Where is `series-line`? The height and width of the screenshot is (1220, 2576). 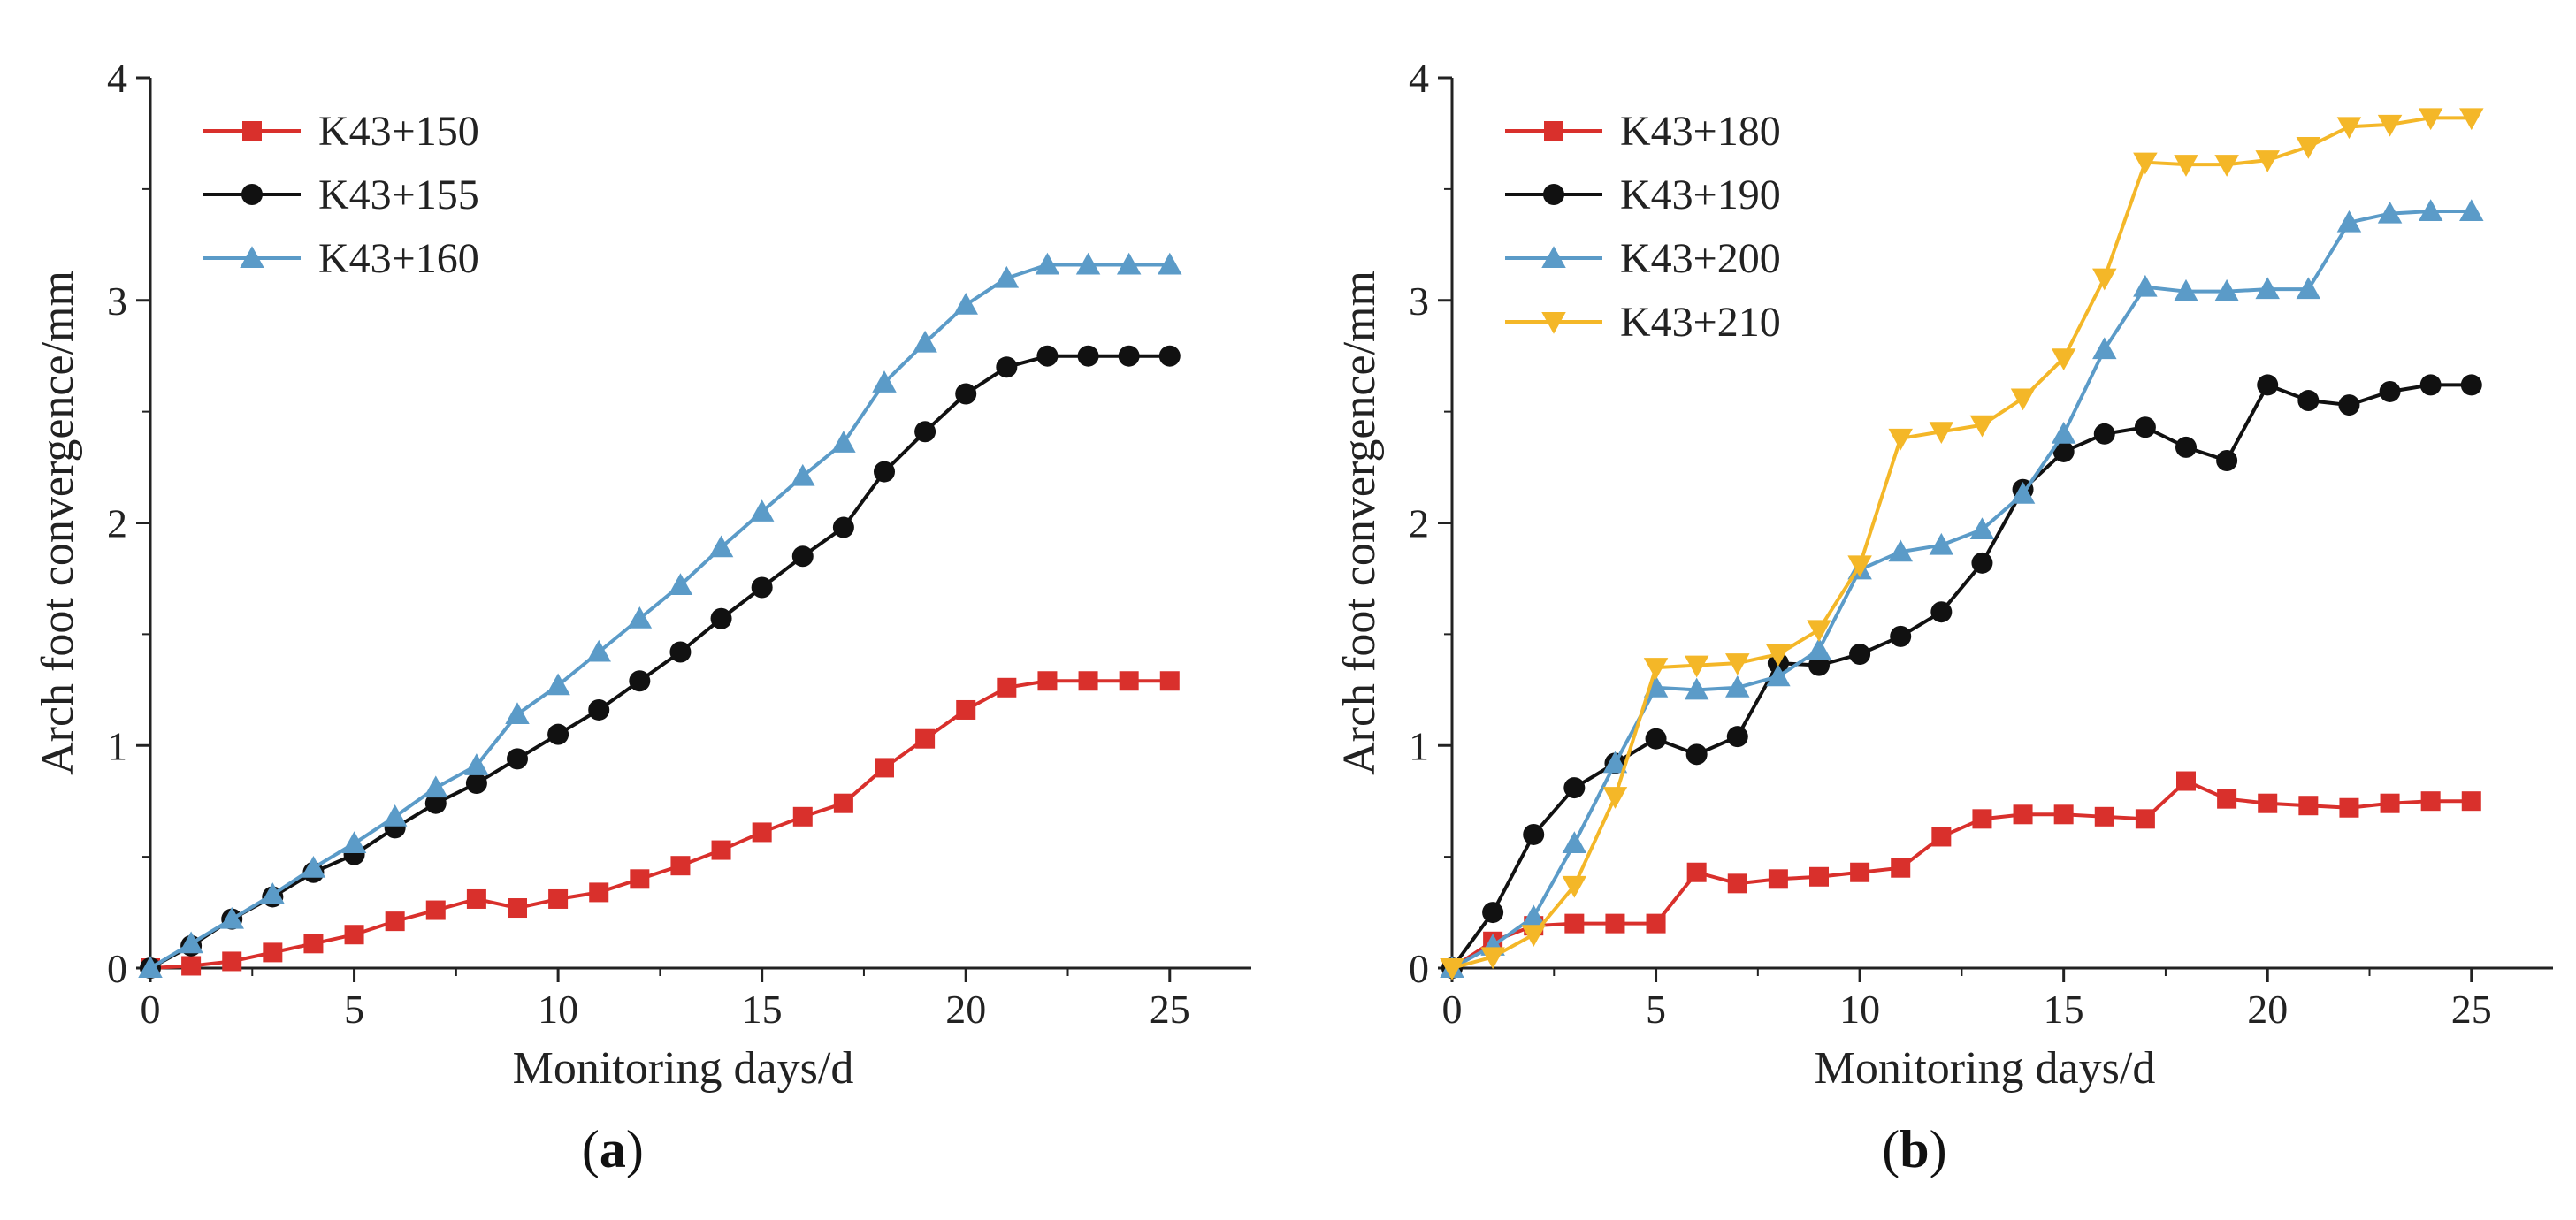 series-line is located at coordinates (660, 824).